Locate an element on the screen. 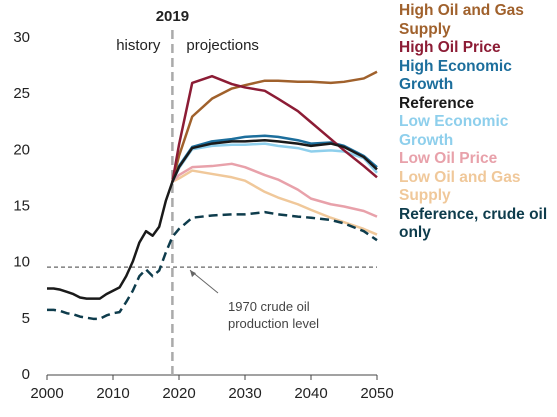 The height and width of the screenshot is (417, 557). x-tick-label: 2020 is located at coordinates (178, 393).